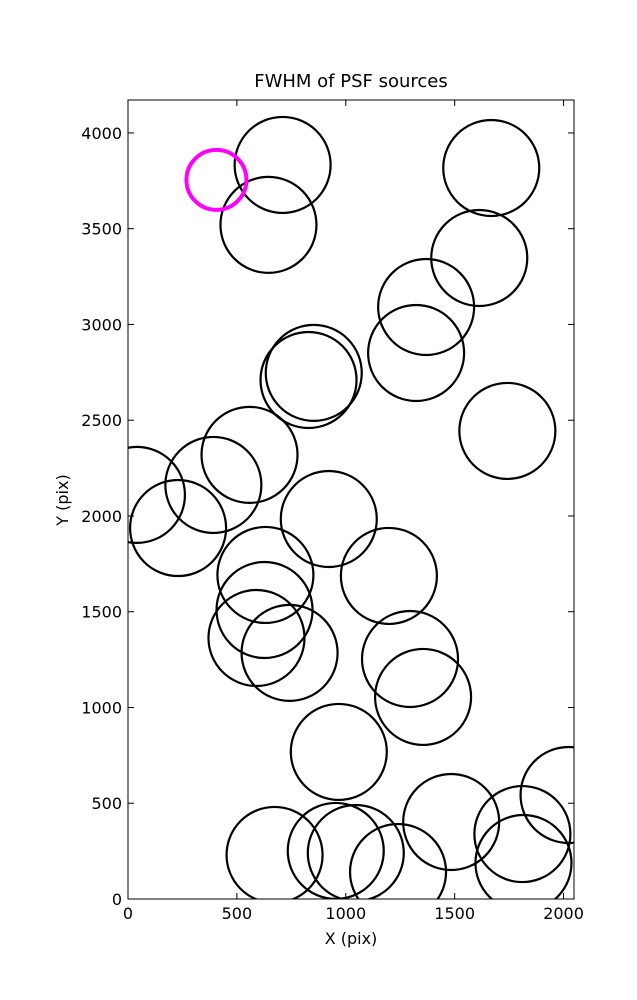 The height and width of the screenshot is (1000, 637). What do you see at coordinates (101, 324) in the screenshot?
I see `y-tick-label: 3000` at bounding box center [101, 324].